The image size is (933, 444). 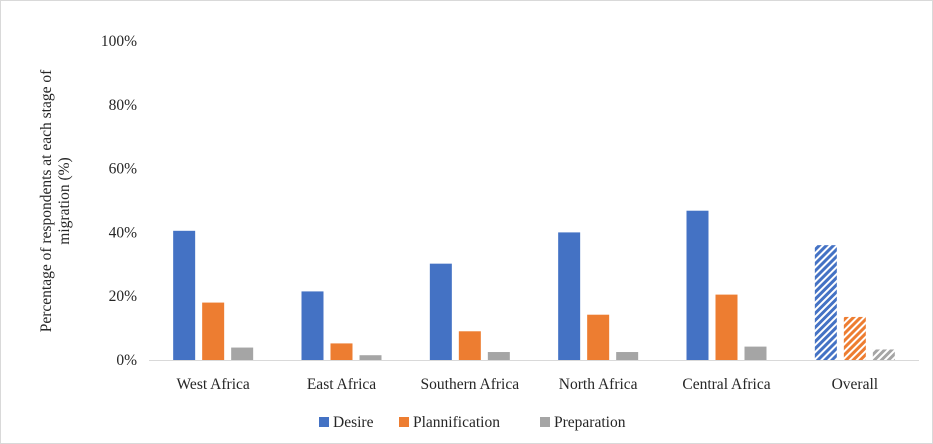 What do you see at coordinates (469, 345) in the screenshot?
I see `bar-plannification-southern-africa` at bounding box center [469, 345].